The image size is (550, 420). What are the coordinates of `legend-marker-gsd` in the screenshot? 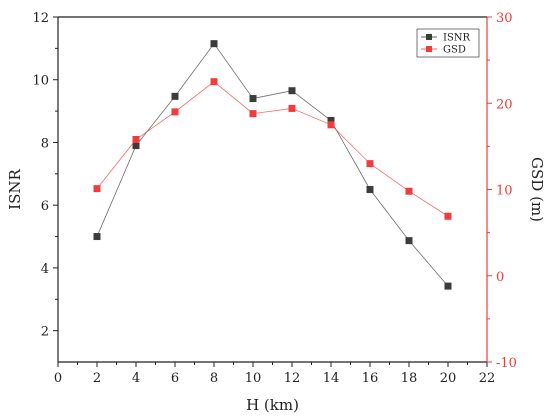 It's located at (429, 49).